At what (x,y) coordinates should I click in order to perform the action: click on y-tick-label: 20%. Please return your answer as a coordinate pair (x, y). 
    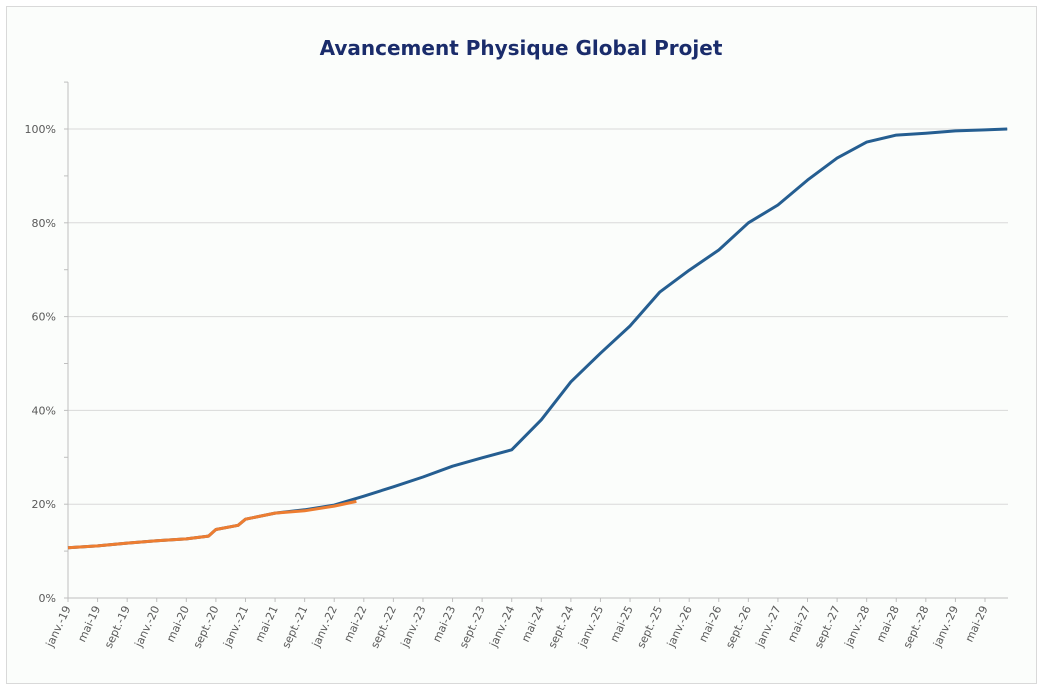
    Looking at the image, I should click on (44, 504).